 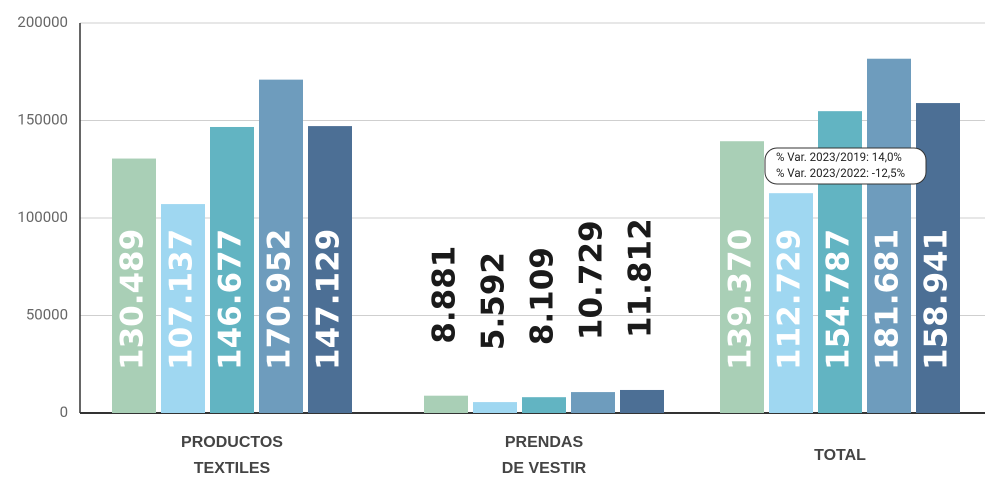 I want to click on y-tick-label: 50000, so click(x=47, y=314).